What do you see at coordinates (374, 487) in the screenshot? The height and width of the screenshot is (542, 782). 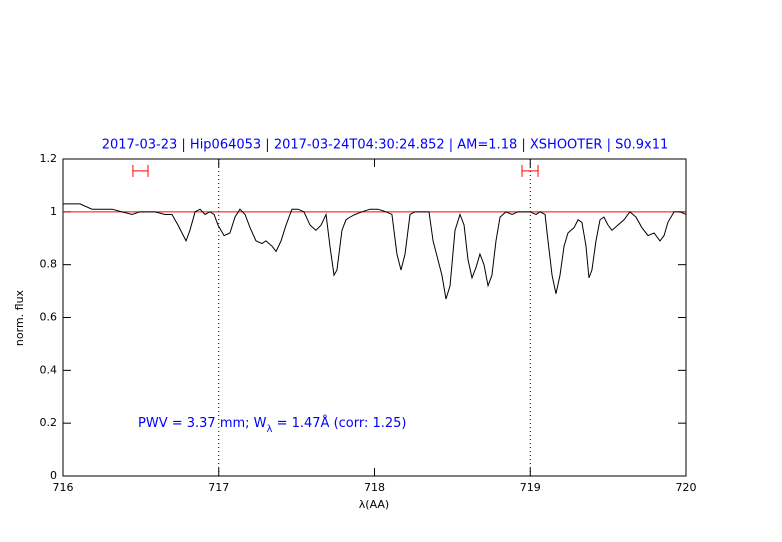 I see `x-tick-label: 718` at bounding box center [374, 487].